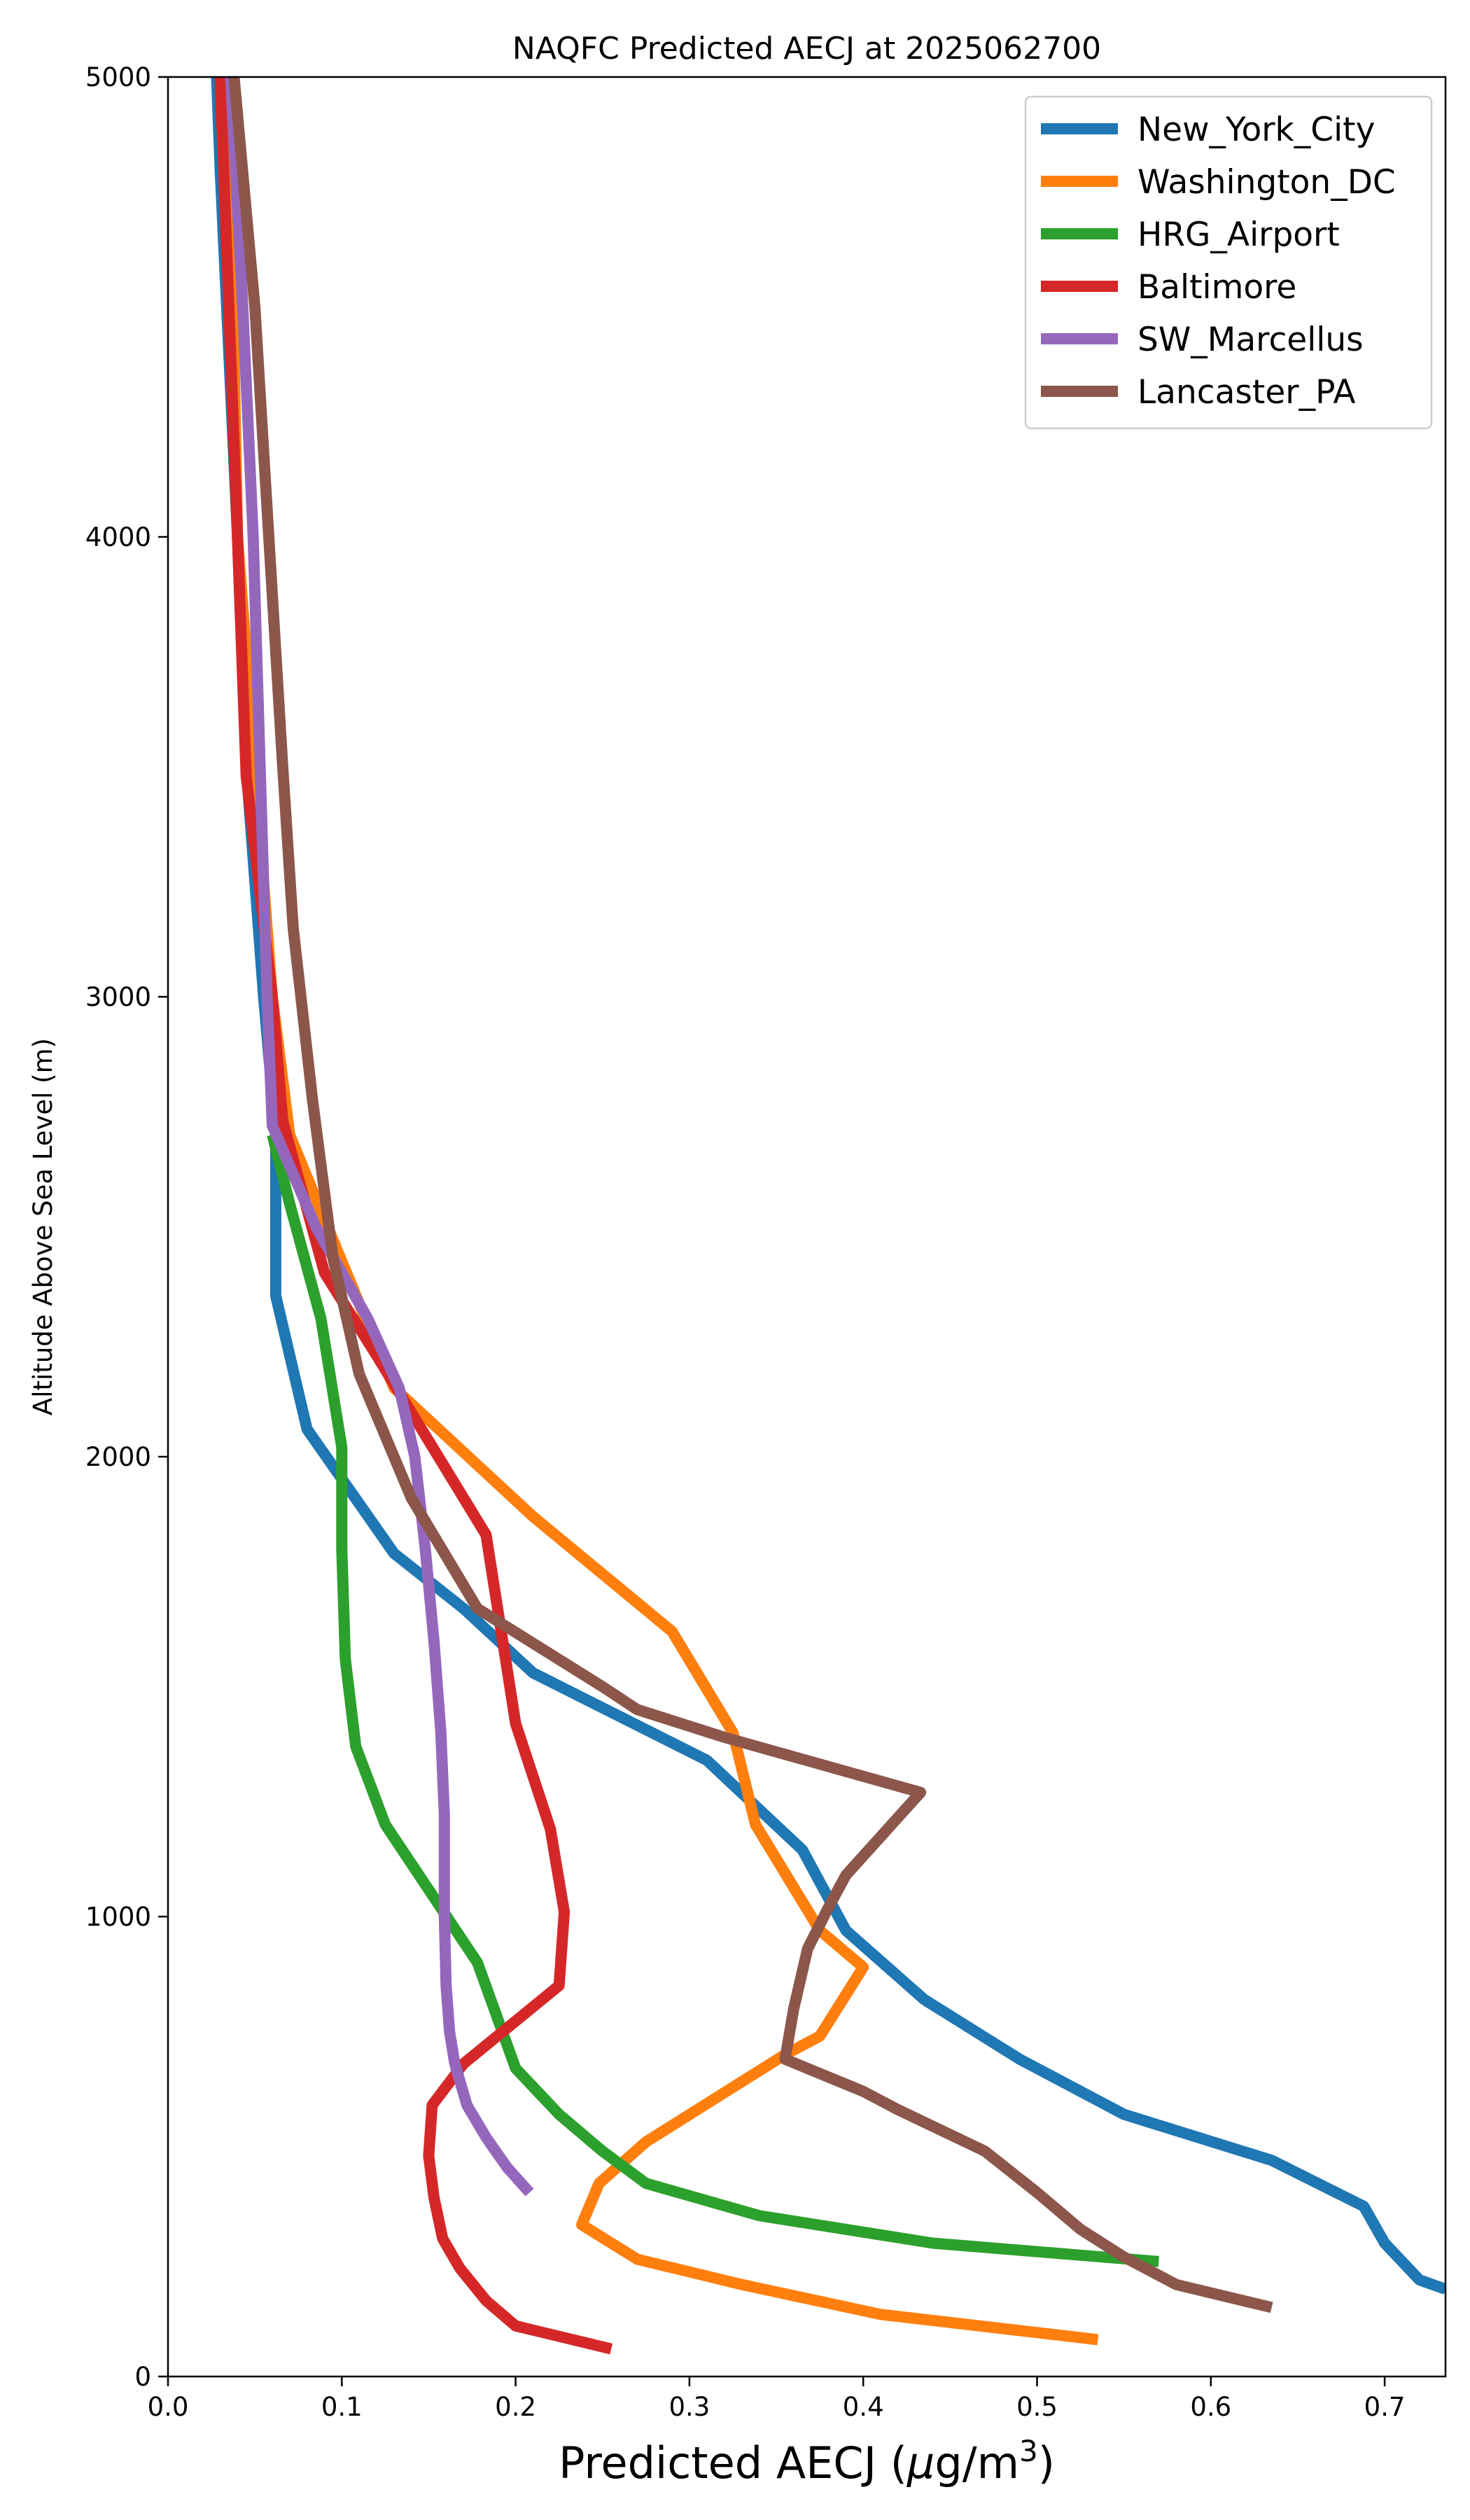  I want to click on x-axis-label: Predicted AECJ (μg/m3), so click(807, 2461).